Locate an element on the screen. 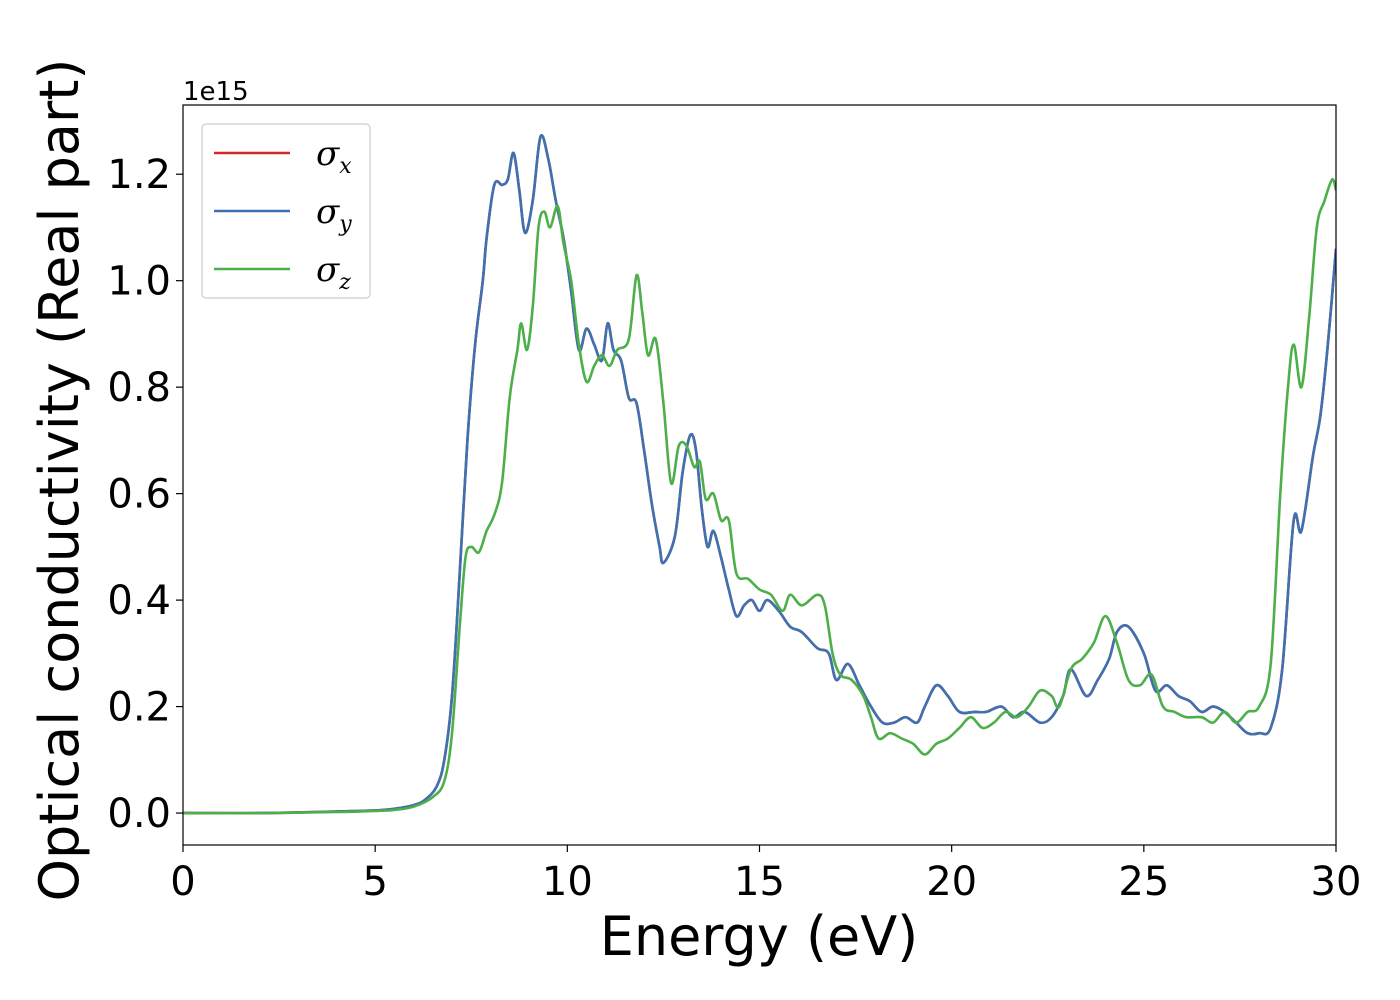 The image size is (1400, 1000). legend-label-y: σy is located at coordinates (334, 214).